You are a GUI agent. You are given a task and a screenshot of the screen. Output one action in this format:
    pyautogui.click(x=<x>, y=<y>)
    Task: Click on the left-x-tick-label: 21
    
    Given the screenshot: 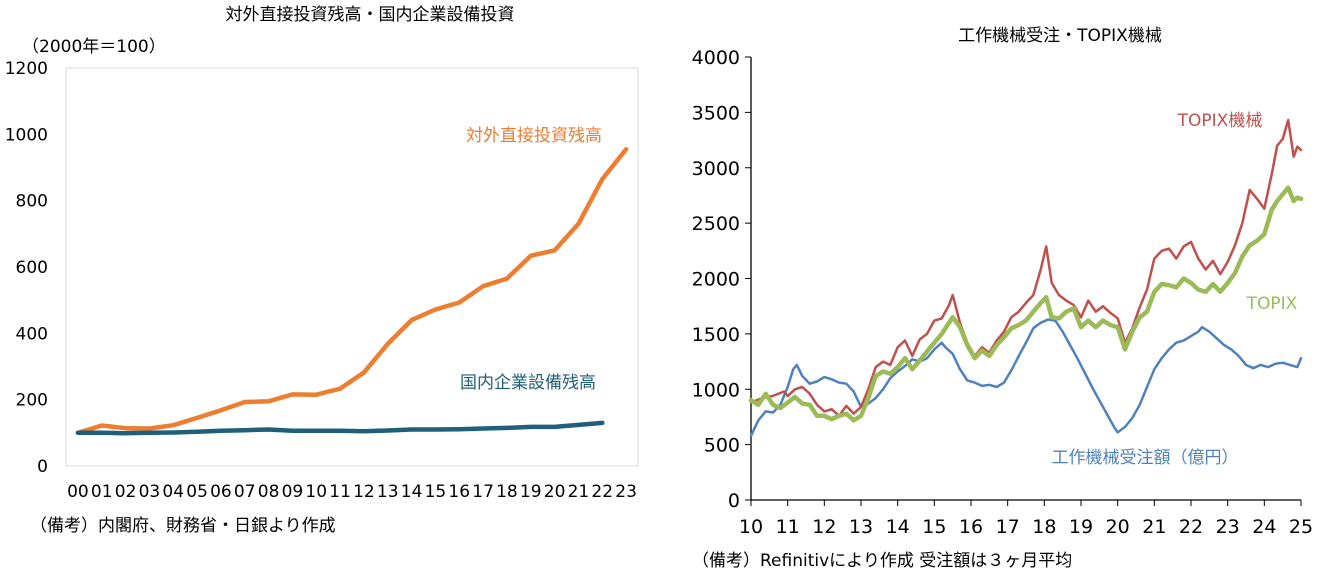 What is the action you would take?
    pyautogui.click(x=579, y=492)
    